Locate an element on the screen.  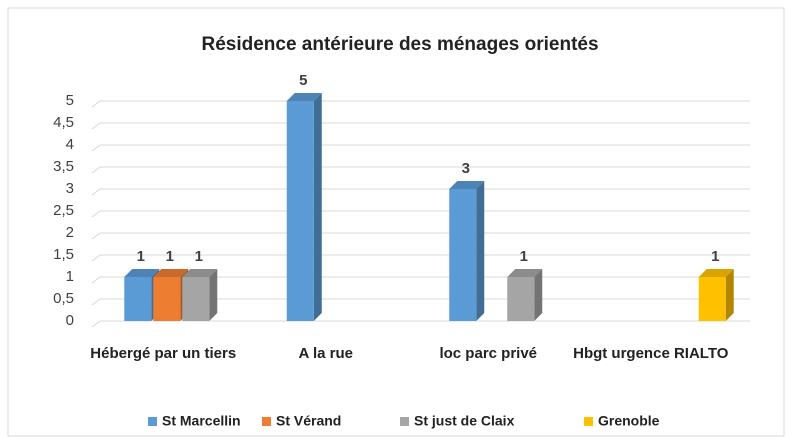
y-tick-label: 5 is located at coordinates (70, 100).